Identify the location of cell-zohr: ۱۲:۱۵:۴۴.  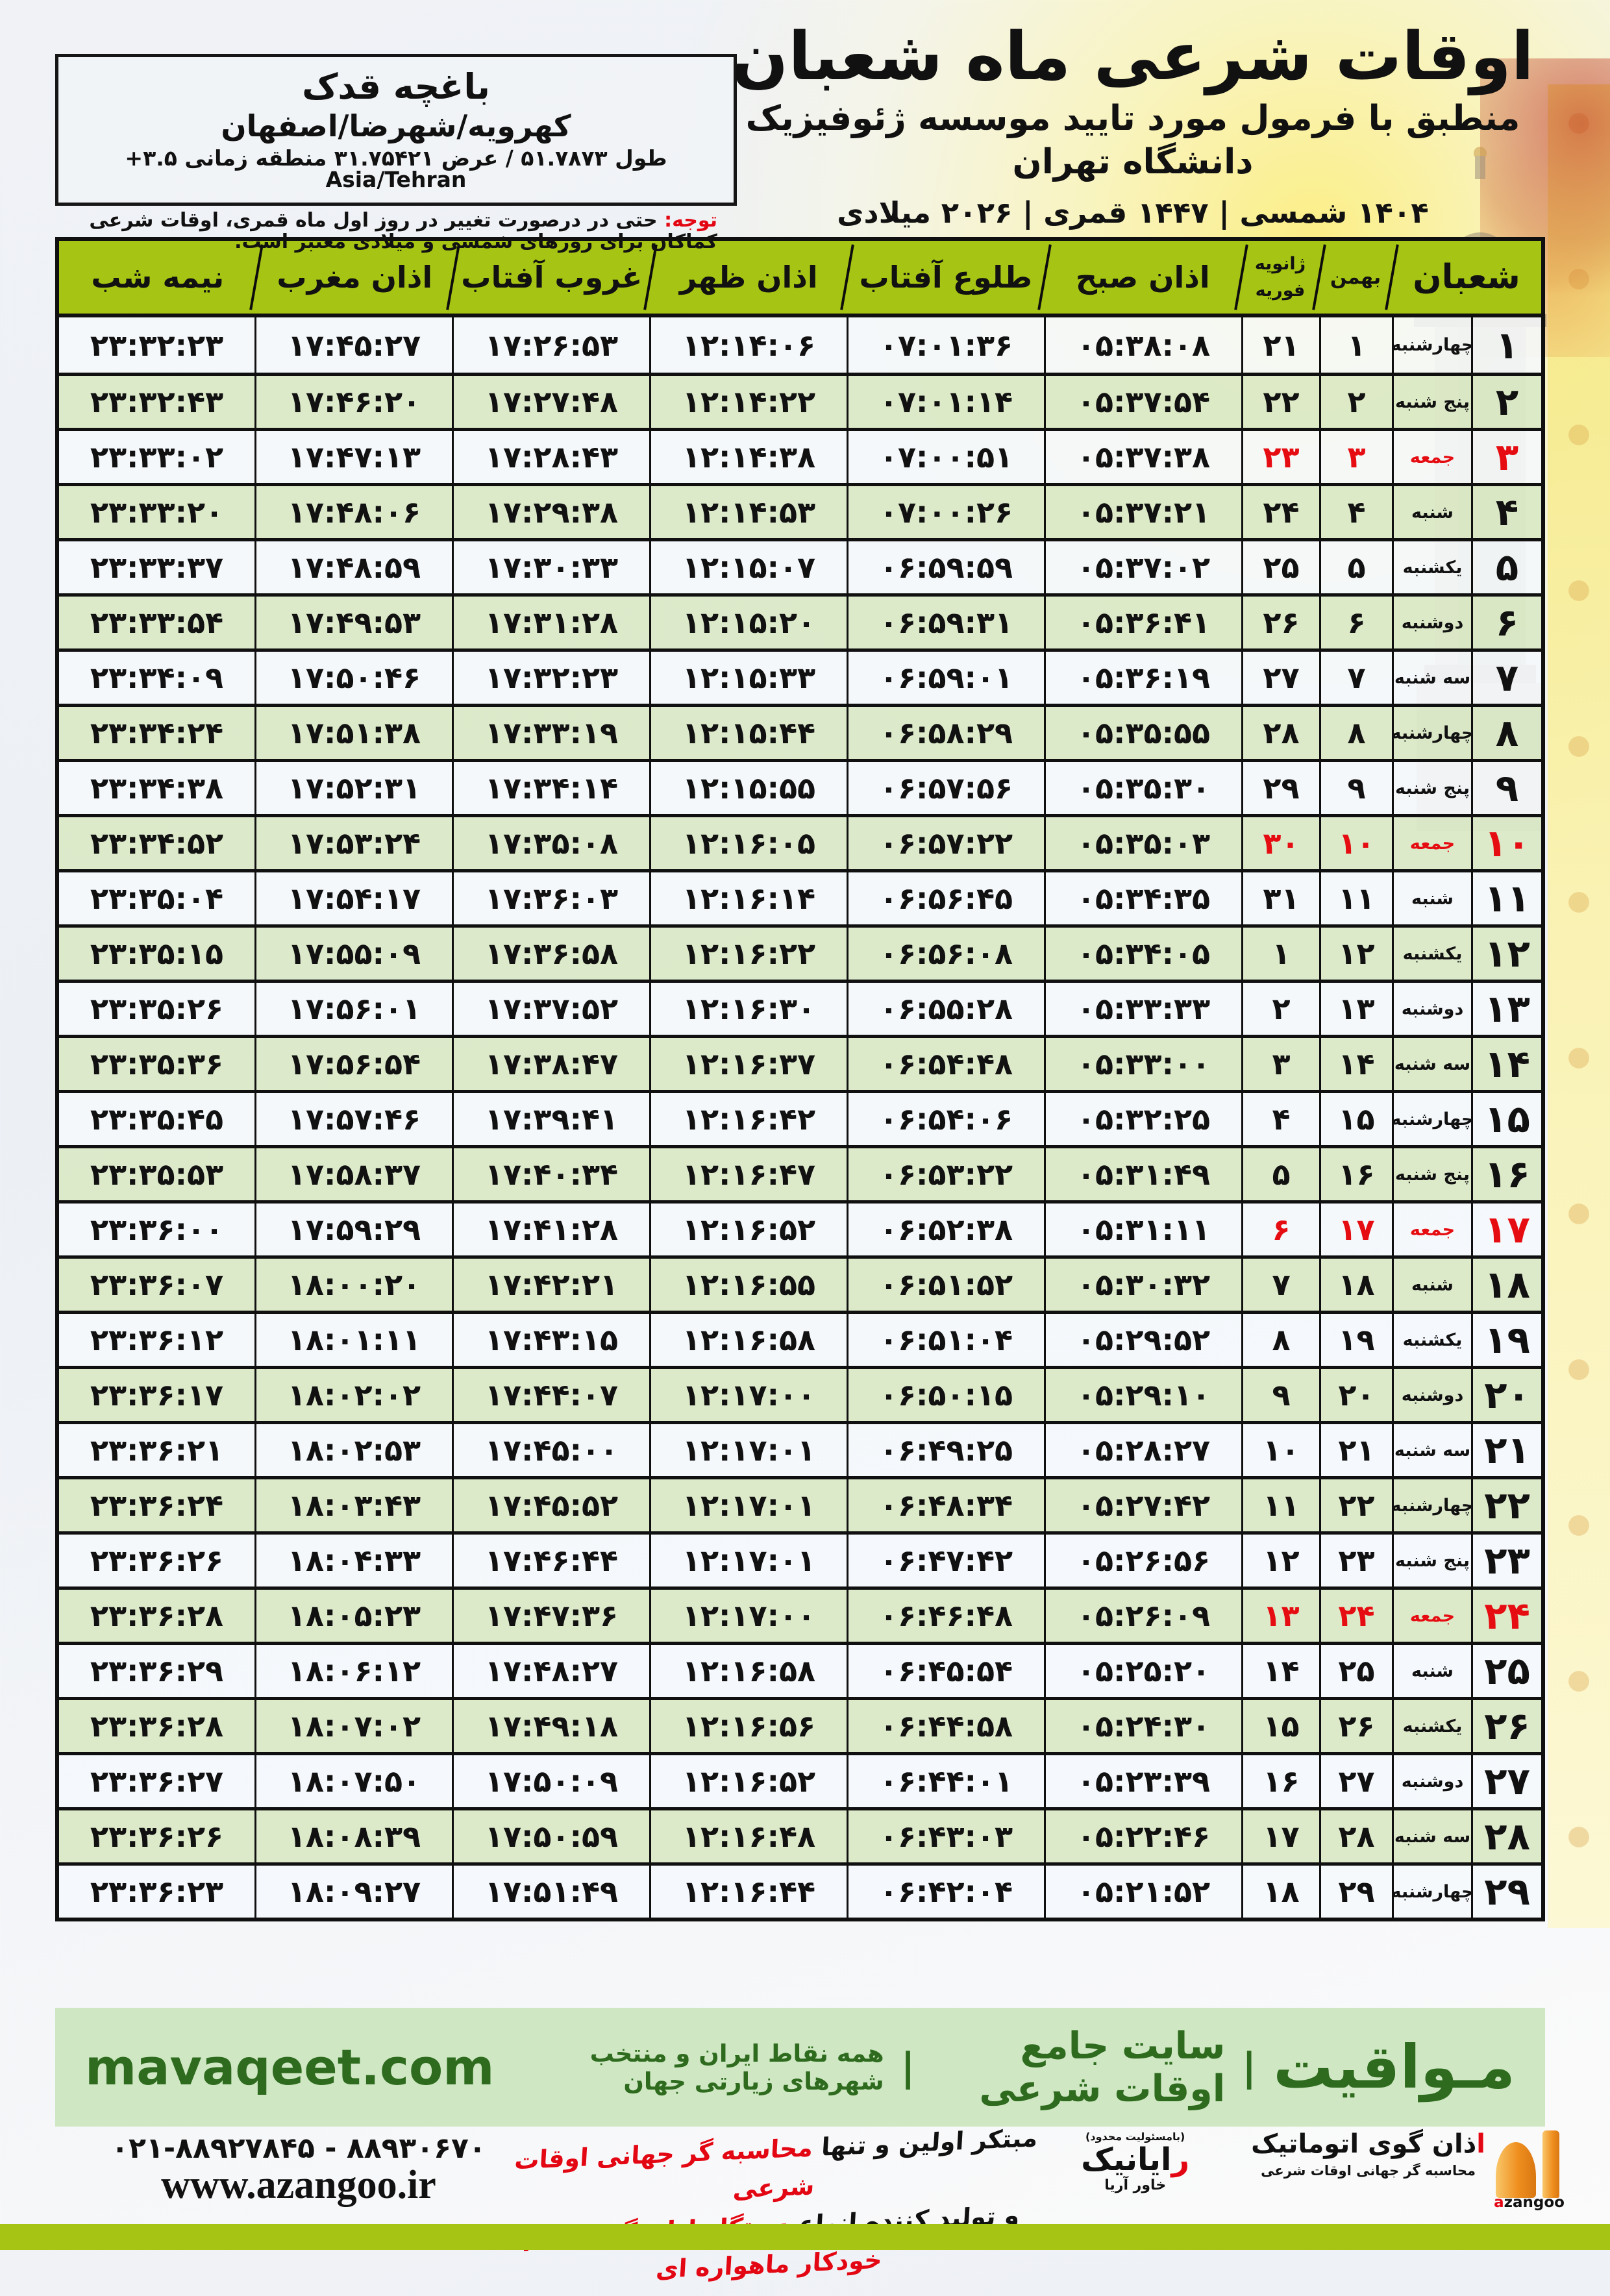
(748, 733).